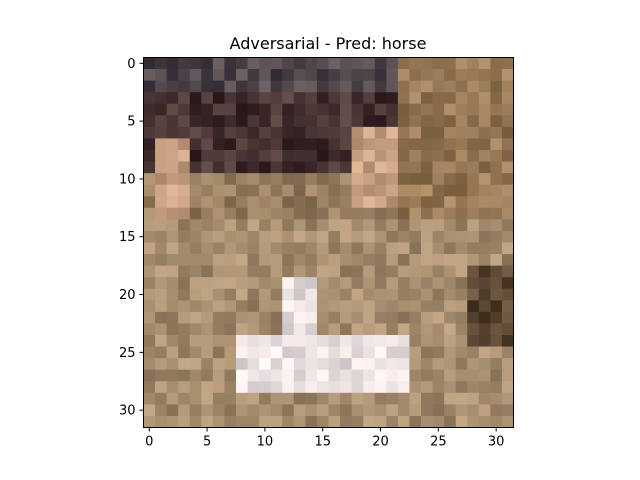 The width and height of the screenshot is (640, 480). I want to click on figure-title: Adversarial - Pred: horse, so click(328, 43).